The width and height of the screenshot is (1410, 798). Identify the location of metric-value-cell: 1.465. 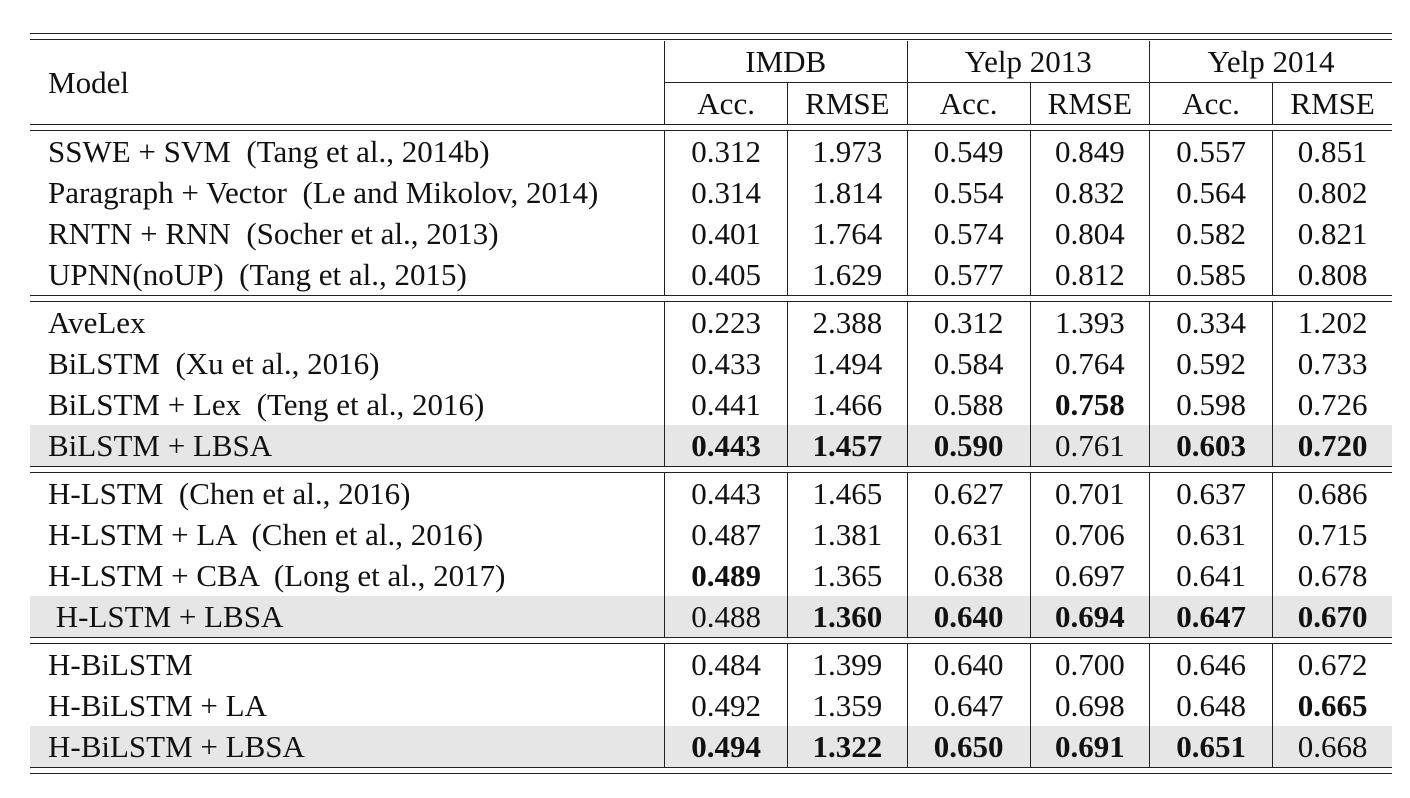
(847, 493).